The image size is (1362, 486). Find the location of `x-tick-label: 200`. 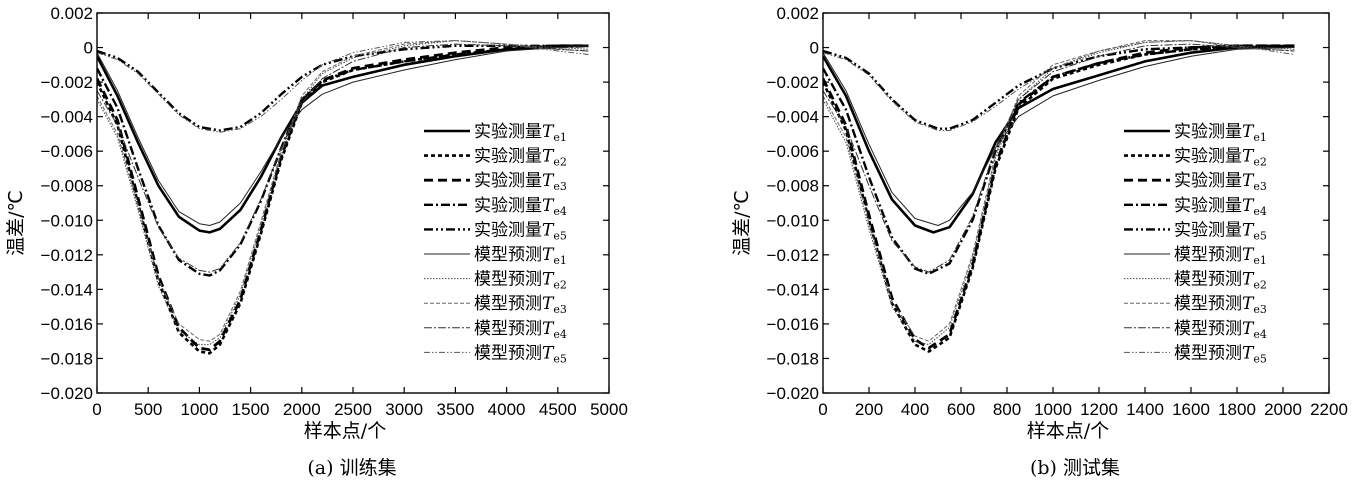

x-tick-label: 200 is located at coordinates (869, 409).